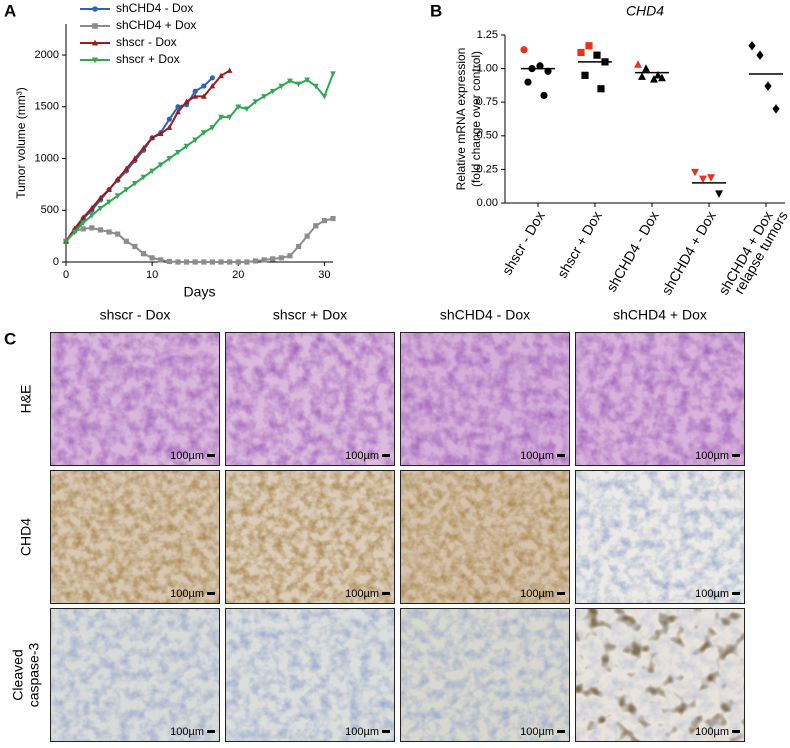 This screenshot has height=748, width=790. What do you see at coordinates (238, 275) in the screenshot?
I see `x-tick-label: 20` at bounding box center [238, 275].